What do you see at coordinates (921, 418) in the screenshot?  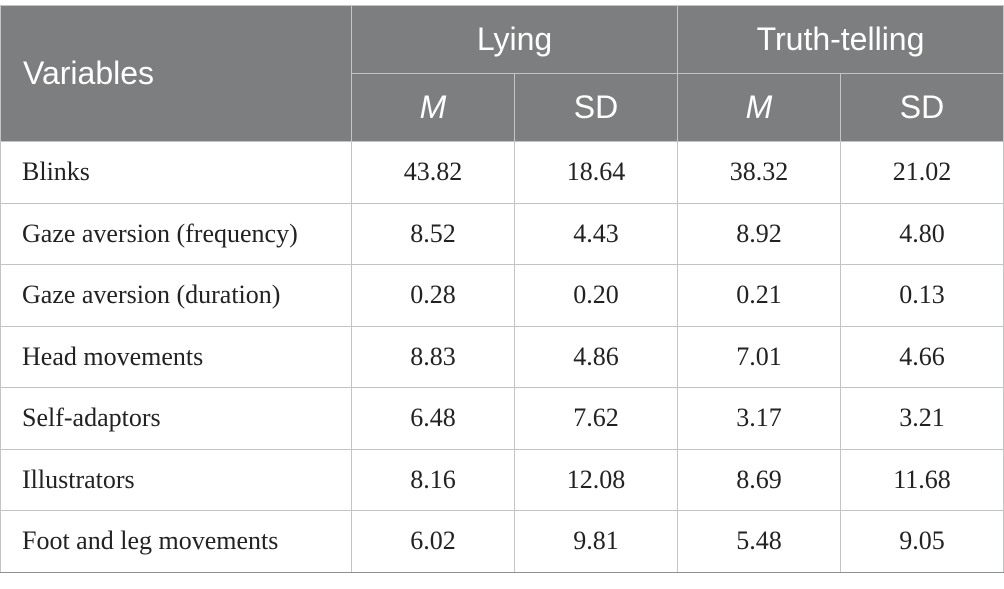 I see `truth-sd-cell: 3.21` at bounding box center [921, 418].